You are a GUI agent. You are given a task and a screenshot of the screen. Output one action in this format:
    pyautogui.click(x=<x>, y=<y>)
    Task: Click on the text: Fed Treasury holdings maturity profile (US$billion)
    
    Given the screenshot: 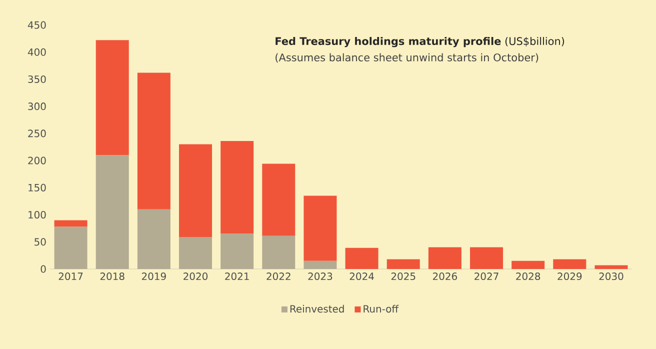 What is the action you would take?
    pyautogui.click(x=420, y=42)
    